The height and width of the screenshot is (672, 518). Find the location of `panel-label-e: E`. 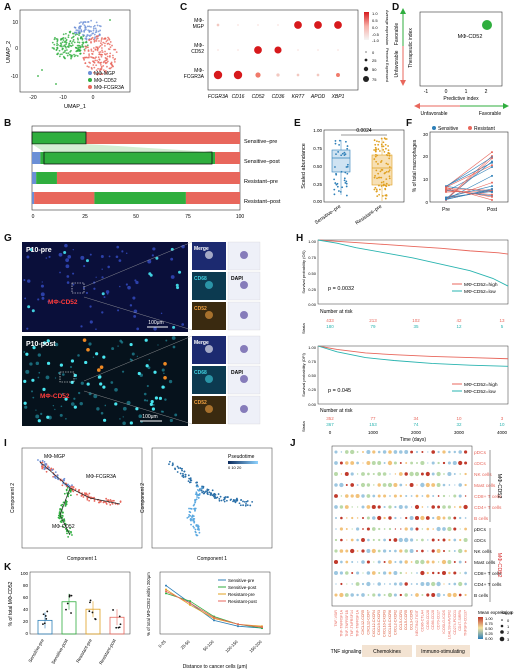

panel-label-e: E is located at coordinates (297, 123).